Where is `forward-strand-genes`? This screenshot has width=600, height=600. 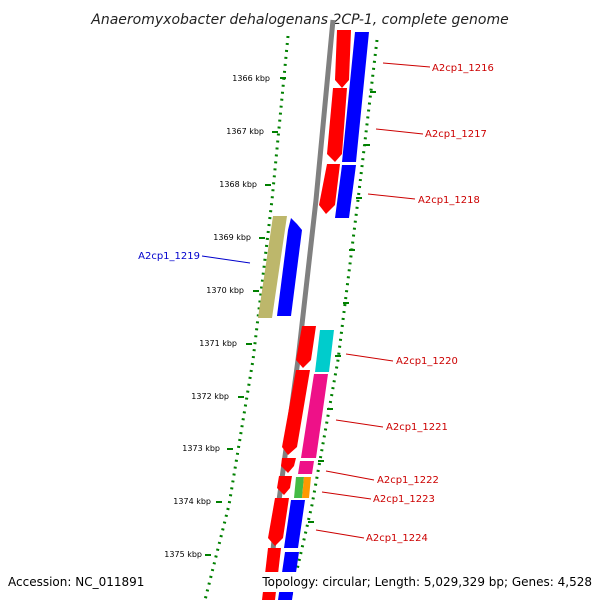
forward-strand-genes is located at coordinates (306, 315).